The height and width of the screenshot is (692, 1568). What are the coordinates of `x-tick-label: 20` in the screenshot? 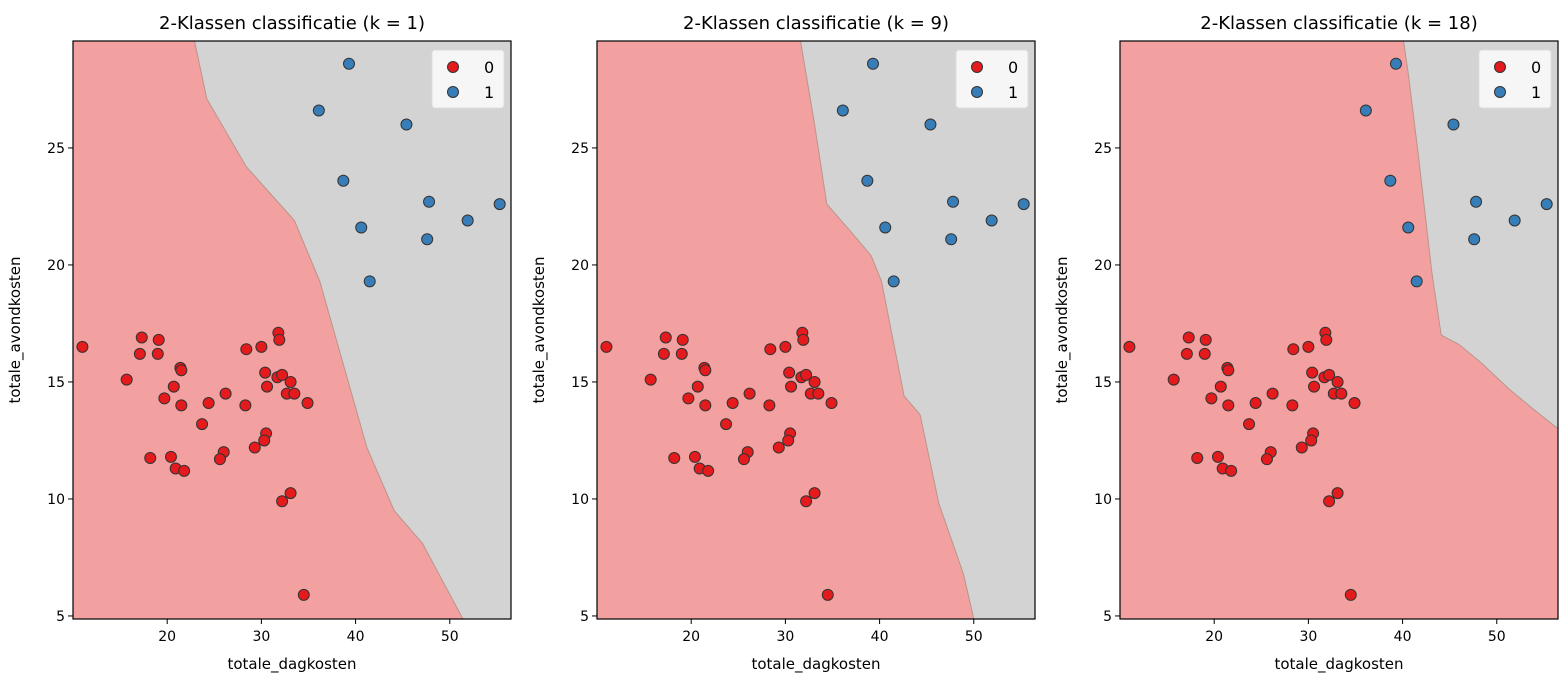 It's located at (691, 637).